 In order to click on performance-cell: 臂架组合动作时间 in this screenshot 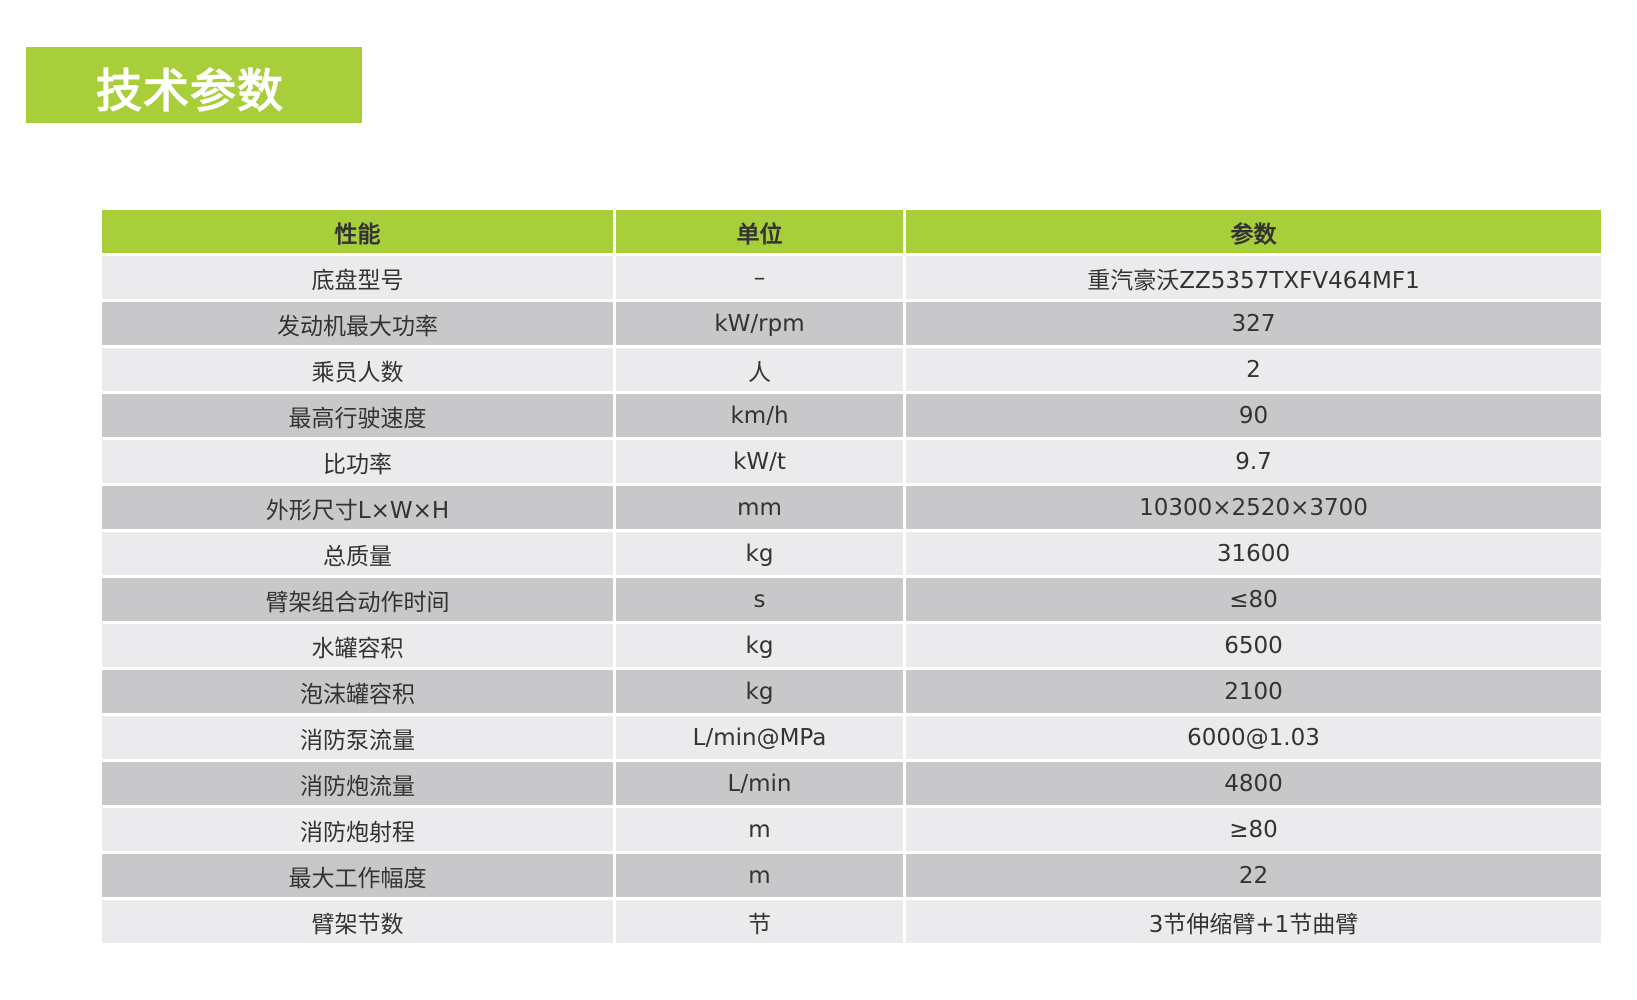, I will do `click(357, 599)`.